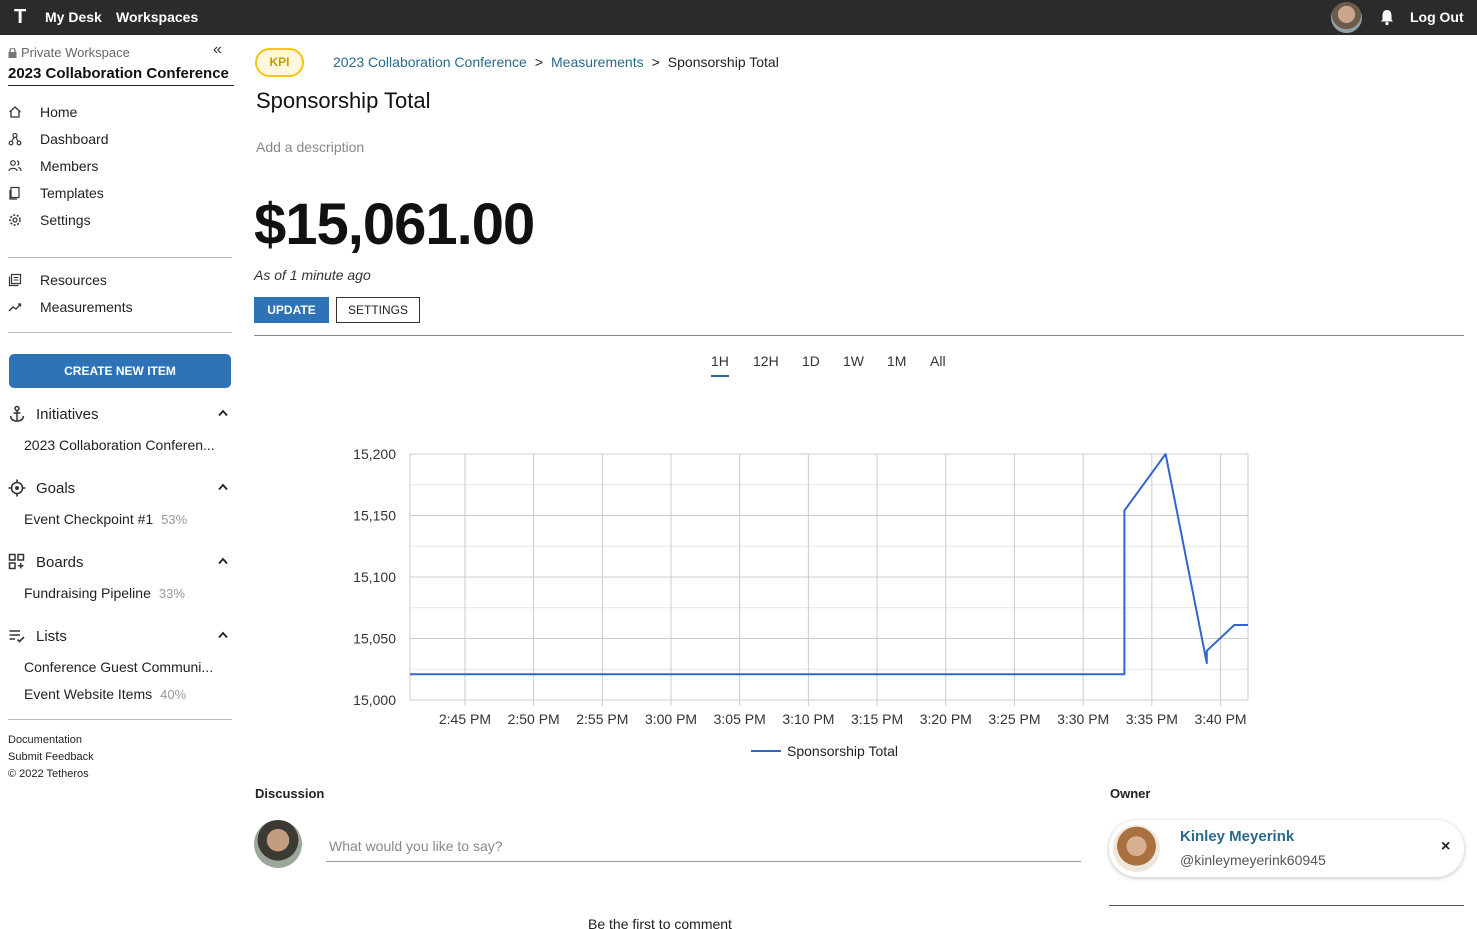 This screenshot has width=1477, height=929. I want to click on goal-item: Event Checkpoint #1 53%, so click(106, 519).